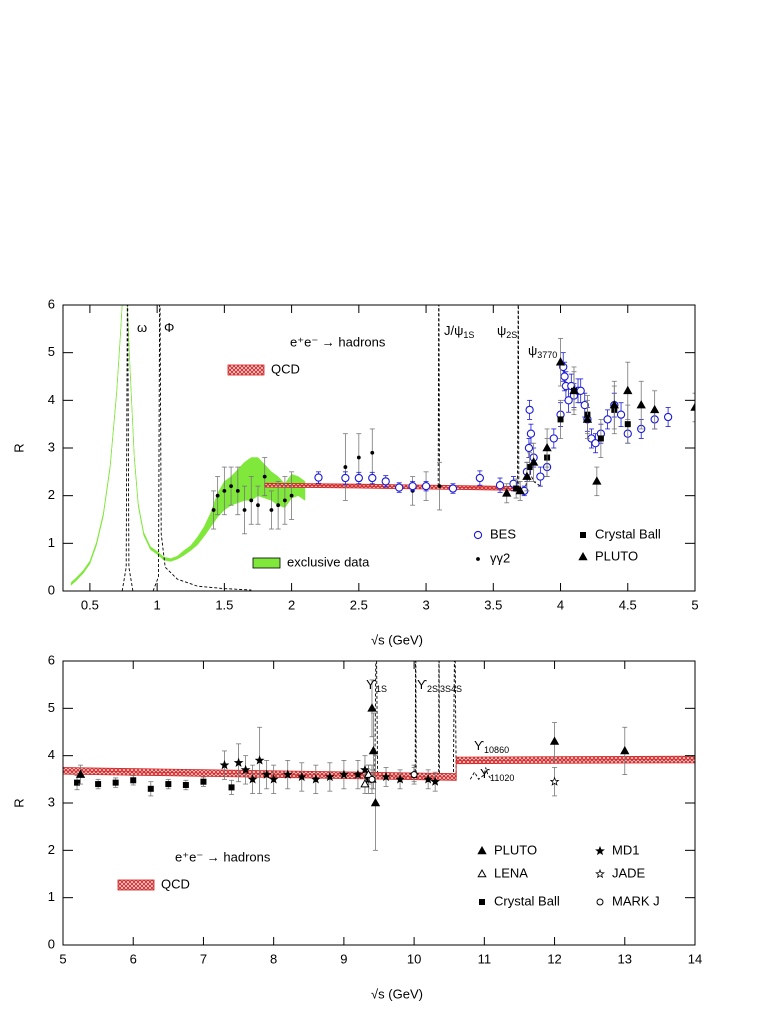  Describe the element at coordinates (500, 557) in the screenshot. I see `legend-label: γγ2` at that location.